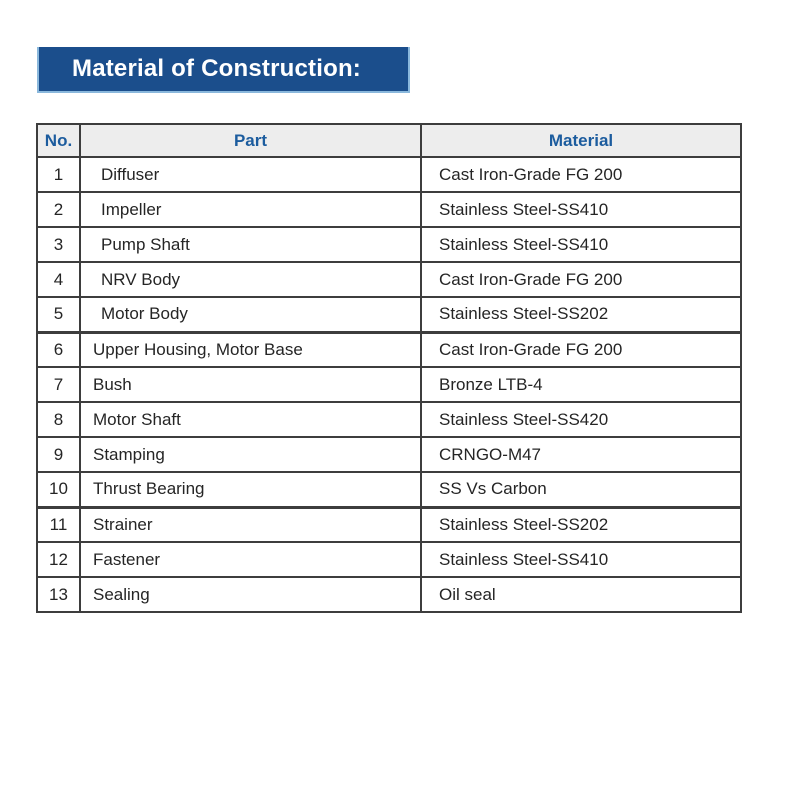 The width and height of the screenshot is (800, 800). I want to click on table-cell-no: 6, so click(58, 349).